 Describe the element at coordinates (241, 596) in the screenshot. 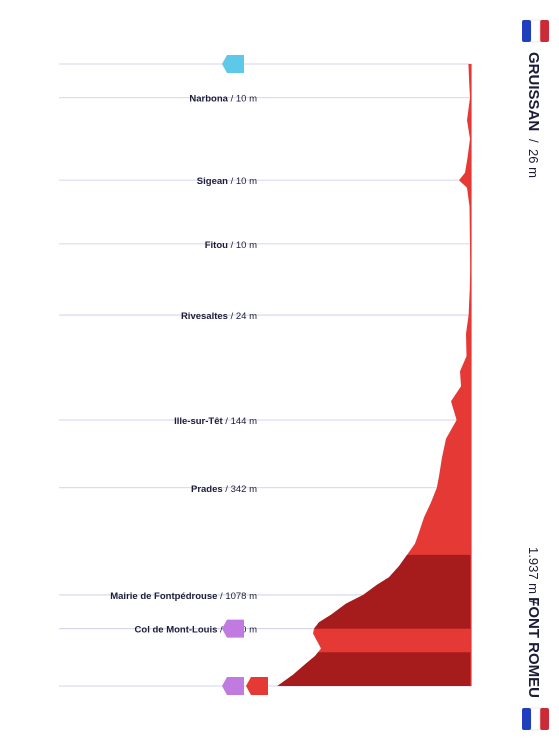

I see `waypoint-altitude: 1078 m` at that location.